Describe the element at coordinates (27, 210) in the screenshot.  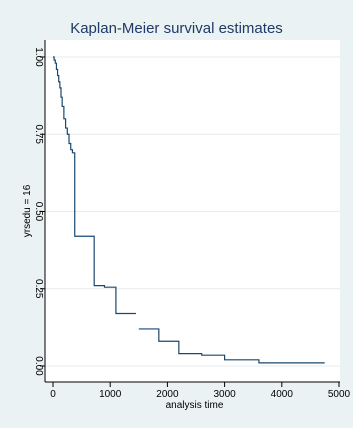
I see `y-axis-label: yrsedu = 16` at that location.